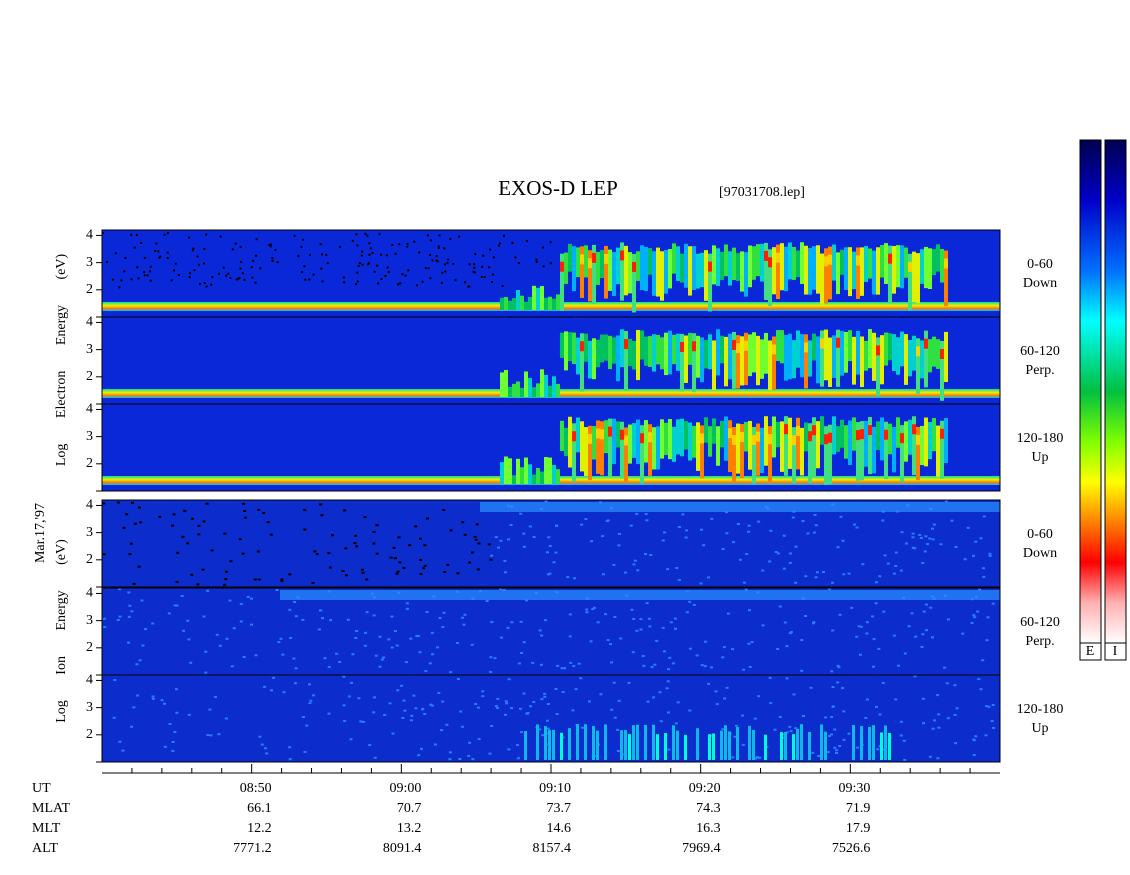 The width and height of the screenshot is (1130, 875). What do you see at coordinates (405, 788) in the screenshot?
I see `x-tick-label: 09:00` at bounding box center [405, 788].